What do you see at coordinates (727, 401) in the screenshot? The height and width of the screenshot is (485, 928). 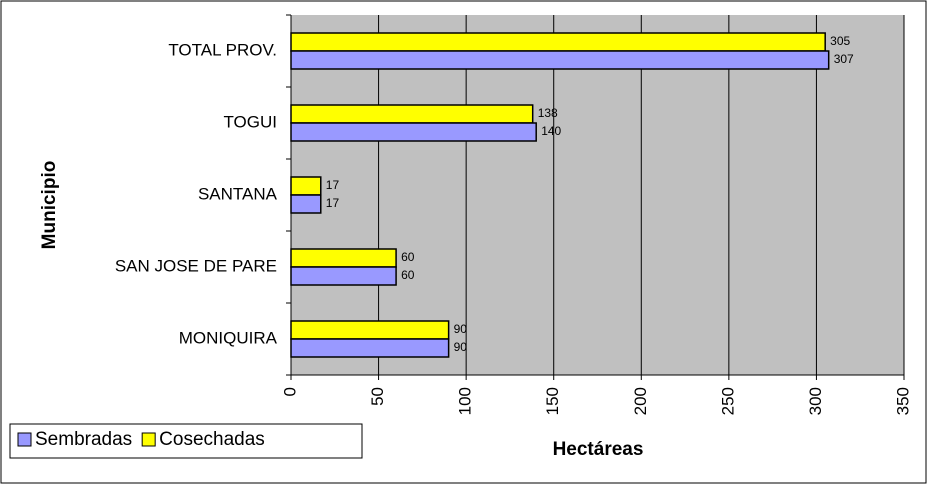 I see `x-tick-label: 250` at bounding box center [727, 401].